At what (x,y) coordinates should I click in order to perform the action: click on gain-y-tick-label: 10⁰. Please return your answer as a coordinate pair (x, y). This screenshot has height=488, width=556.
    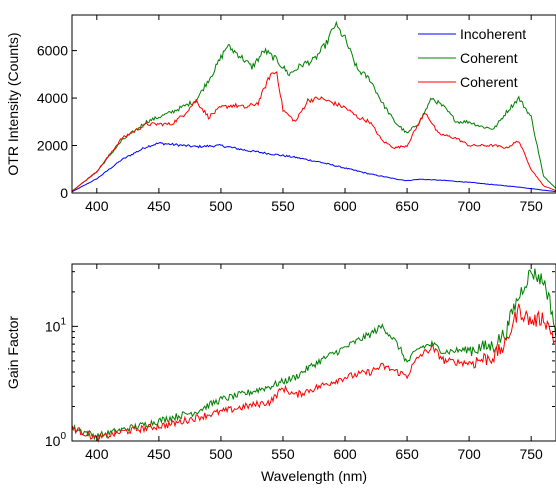
    Looking at the image, I should click on (56, 440).